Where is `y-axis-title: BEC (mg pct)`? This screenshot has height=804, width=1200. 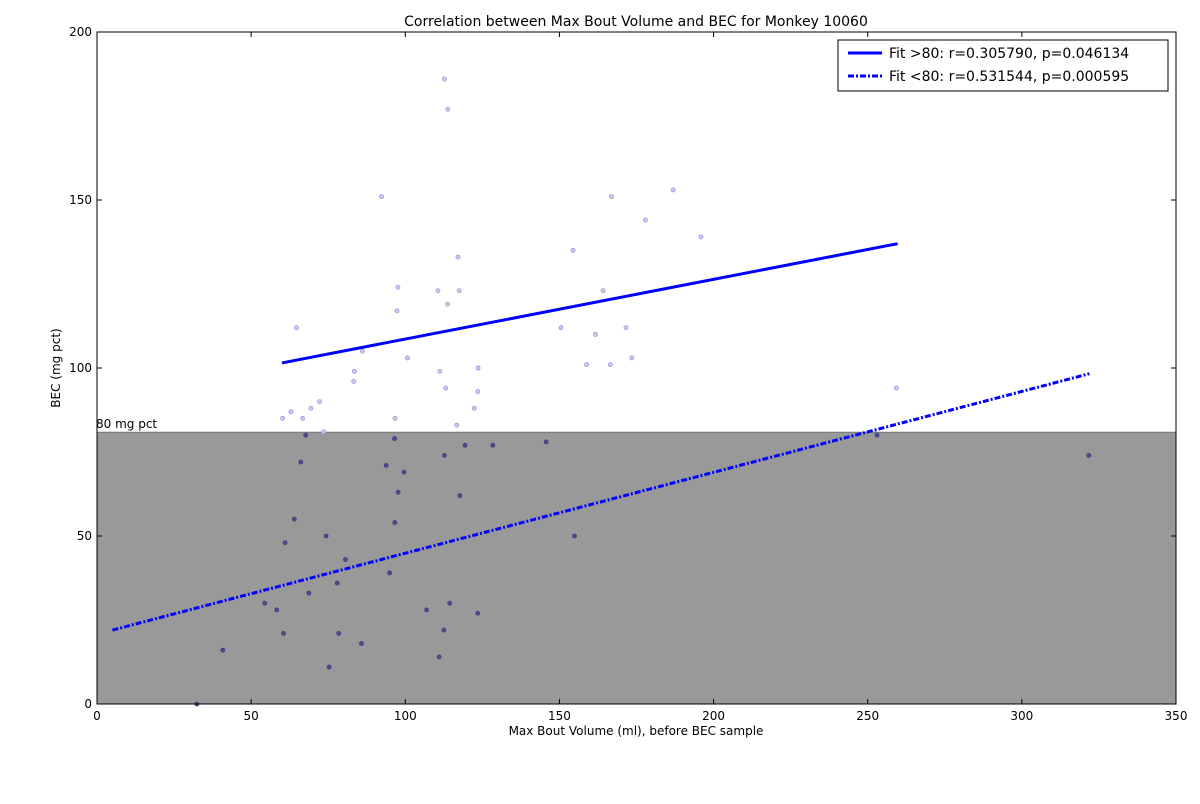
y-axis-title: BEC (mg pct) is located at coordinates (56, 367).